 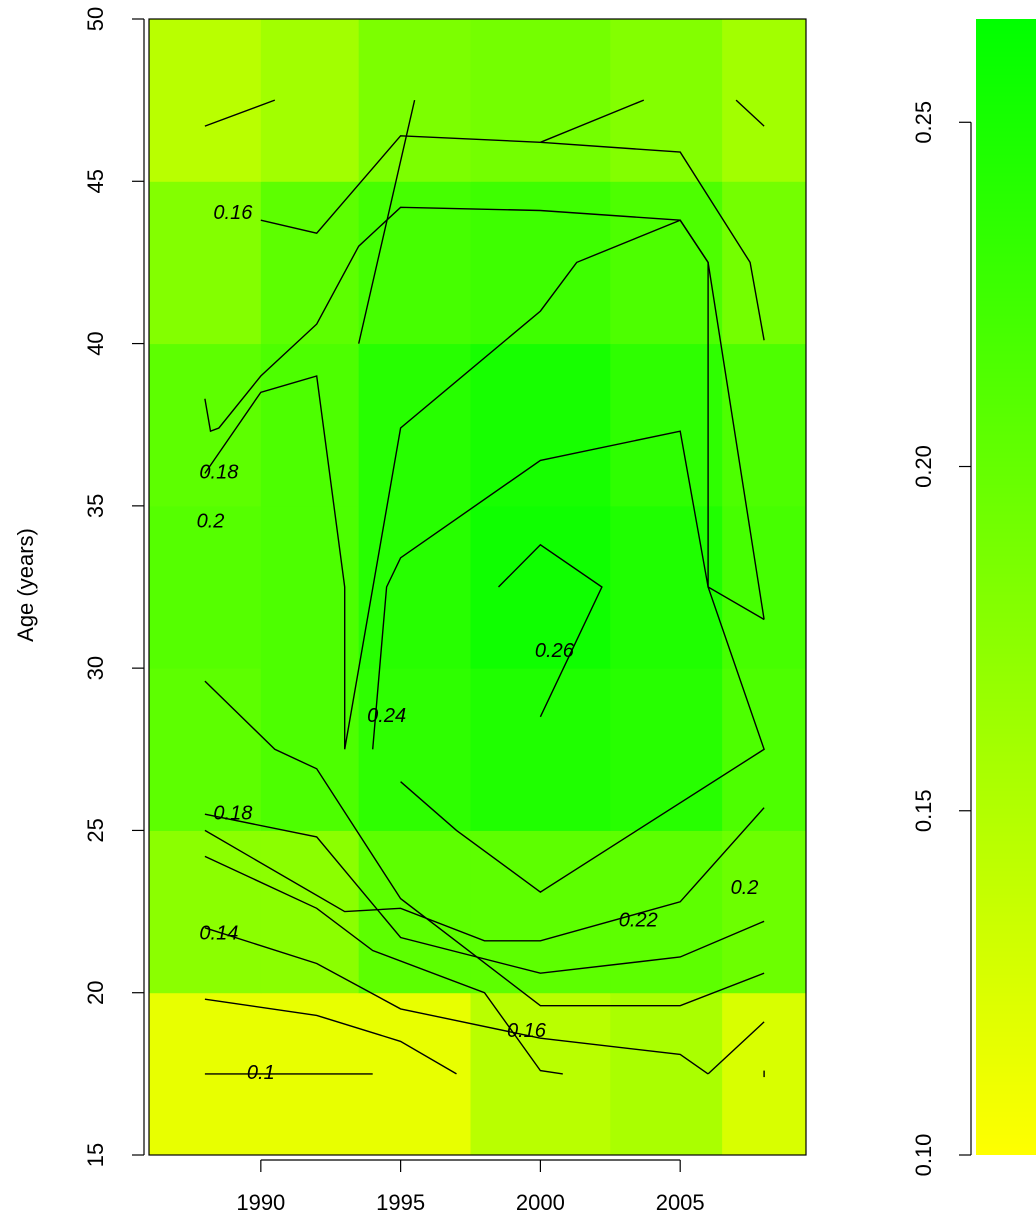 What do you see at coordinates (680, 1202) in the screenshot?
I see `x-tick-label: 2005` at bounding box center [680, 1202].